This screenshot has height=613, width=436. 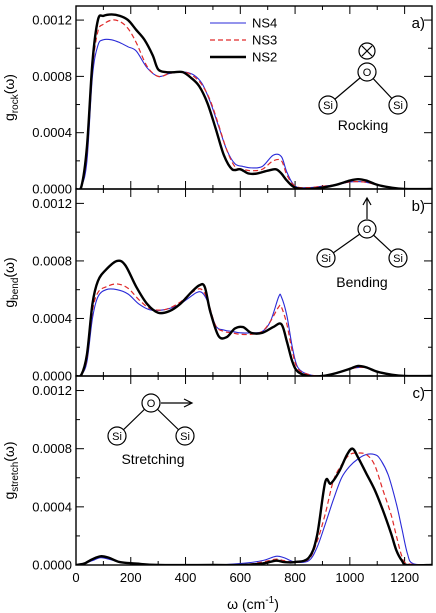 I want to click on panel-b-silicon-left-label: Si, so click(x=326, y=259).